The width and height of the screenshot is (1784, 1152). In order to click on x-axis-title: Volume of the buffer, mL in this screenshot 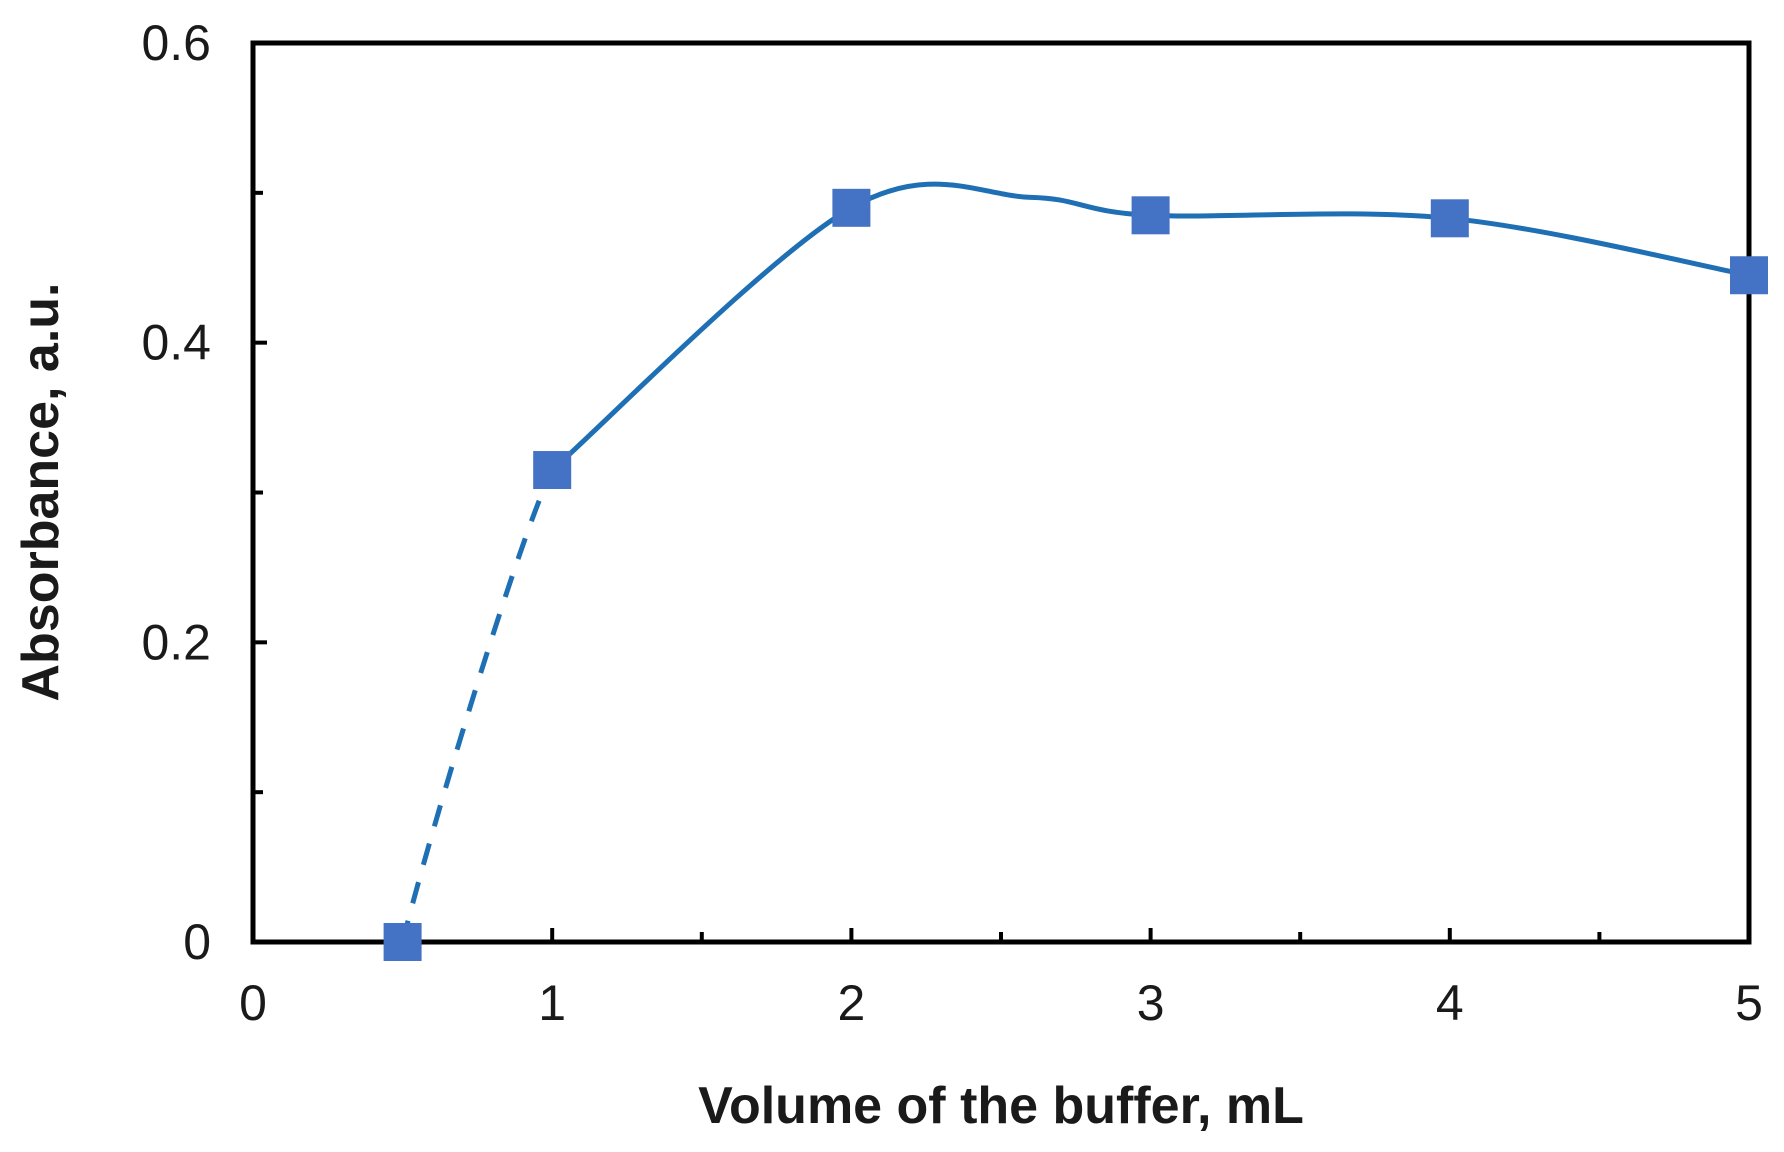, I will do `click(1001, 1106)`.